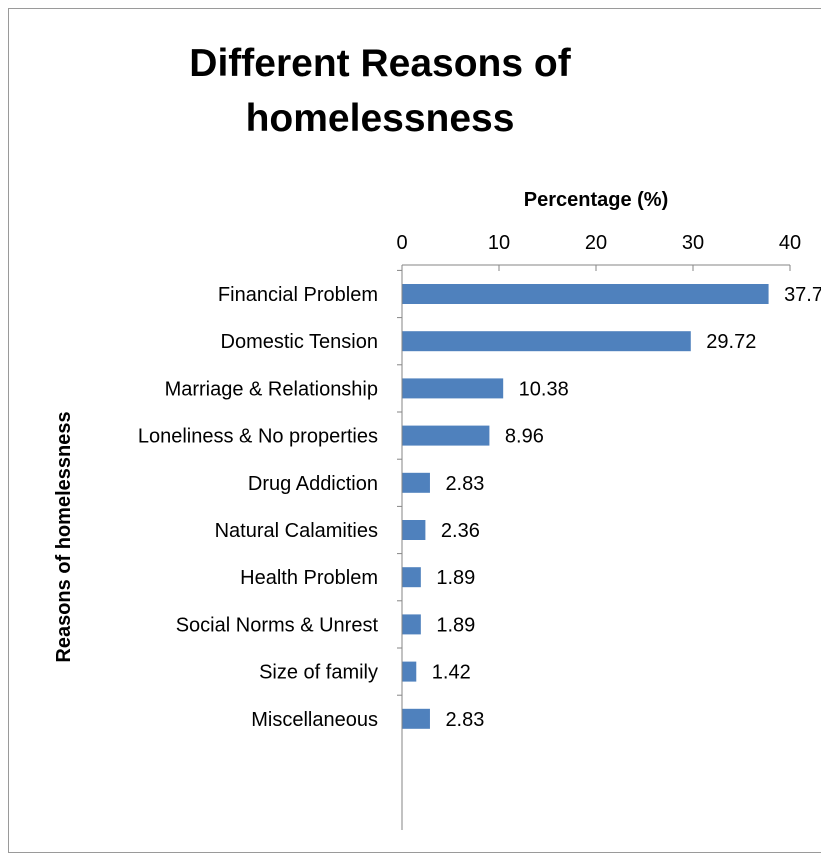 This screenshot has height=854, width=821. I want to click on category-label: Financial Problem, so click(298, 295).